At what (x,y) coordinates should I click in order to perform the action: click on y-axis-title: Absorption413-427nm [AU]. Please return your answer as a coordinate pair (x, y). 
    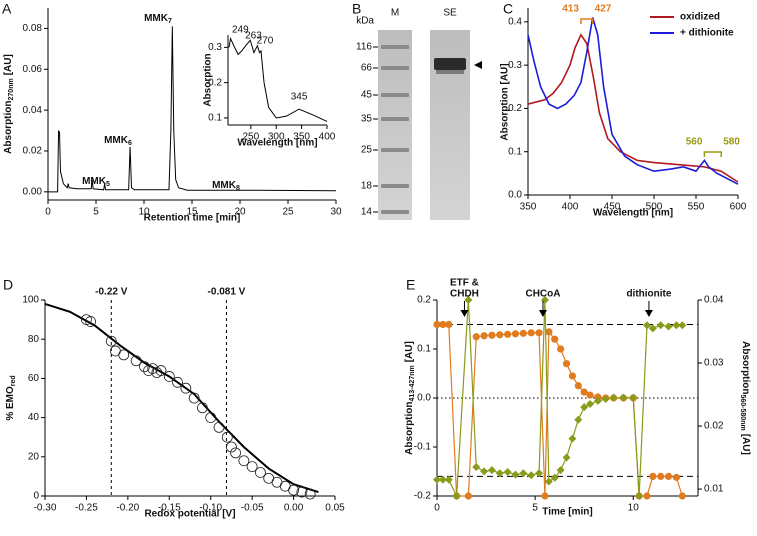
    Looking at the image, I should click on (410, 398).